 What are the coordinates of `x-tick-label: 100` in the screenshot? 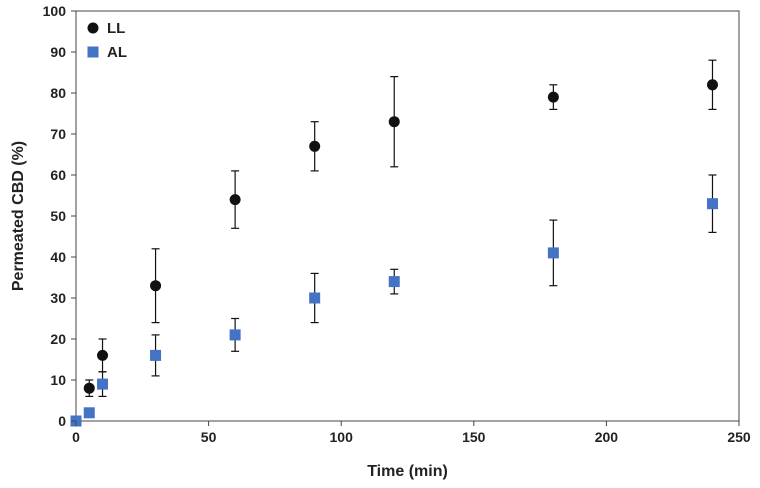 It's located at (342, 437).